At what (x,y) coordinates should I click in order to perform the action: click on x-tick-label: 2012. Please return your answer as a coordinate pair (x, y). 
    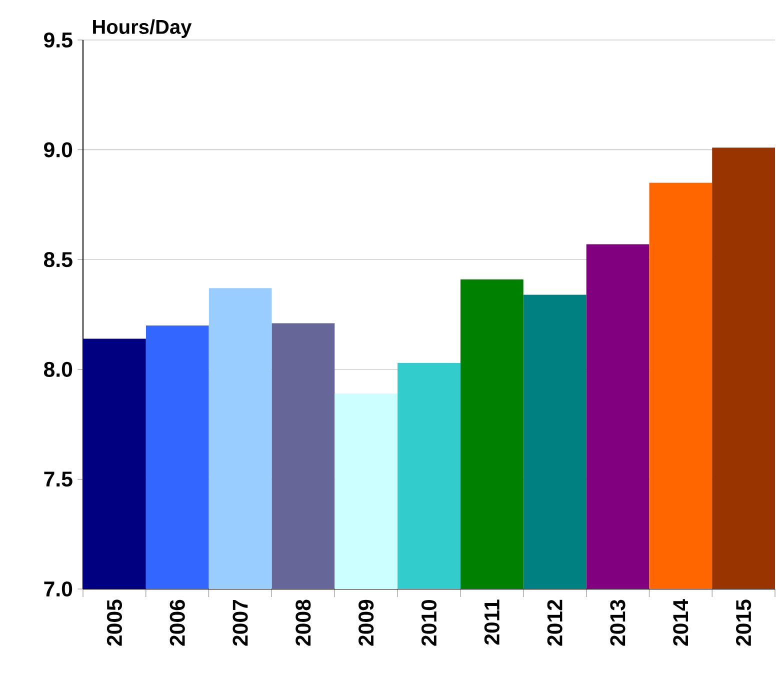
    Looking at the image, I should click on (554, 623).